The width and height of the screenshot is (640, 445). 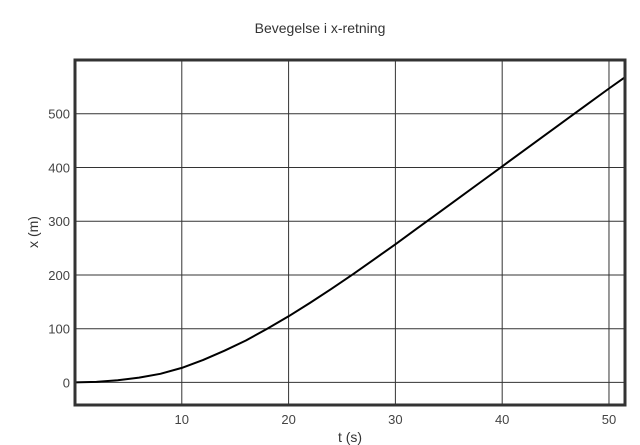 I want to click on x-tick-labels: 10 20 30 40 50, so click(x=396, y=419).